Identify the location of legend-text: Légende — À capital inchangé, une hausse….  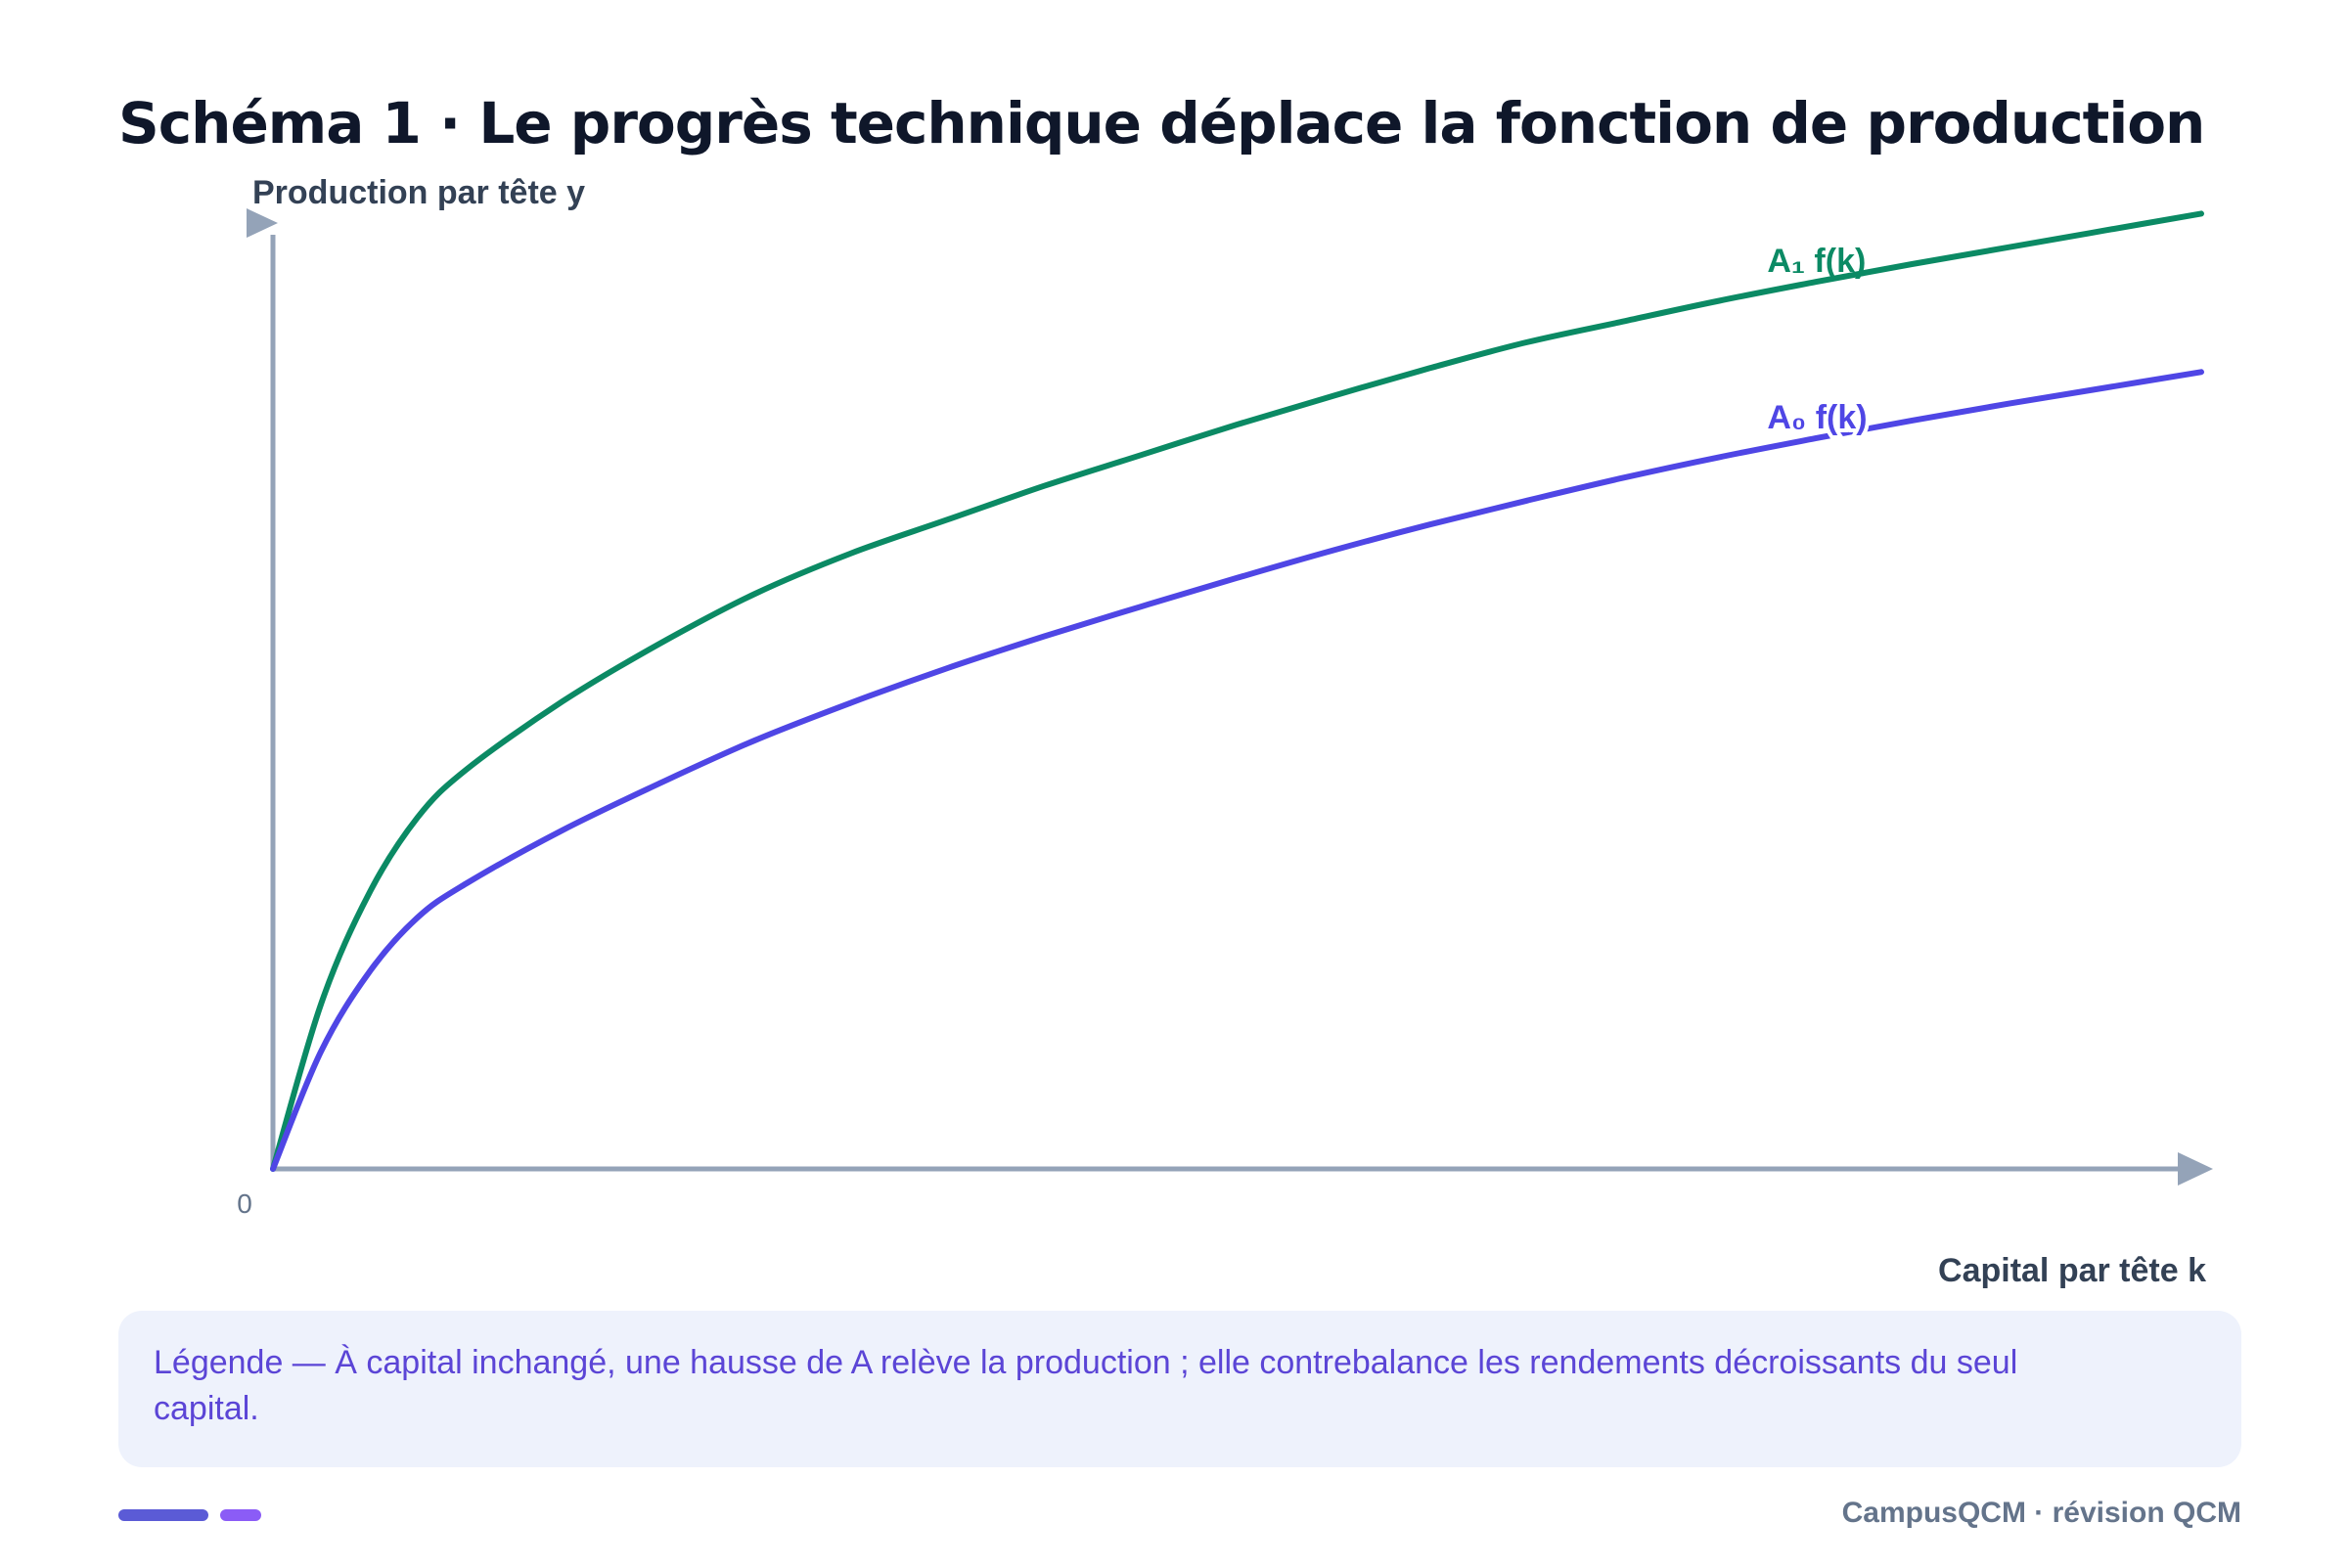
(1086, 1385).